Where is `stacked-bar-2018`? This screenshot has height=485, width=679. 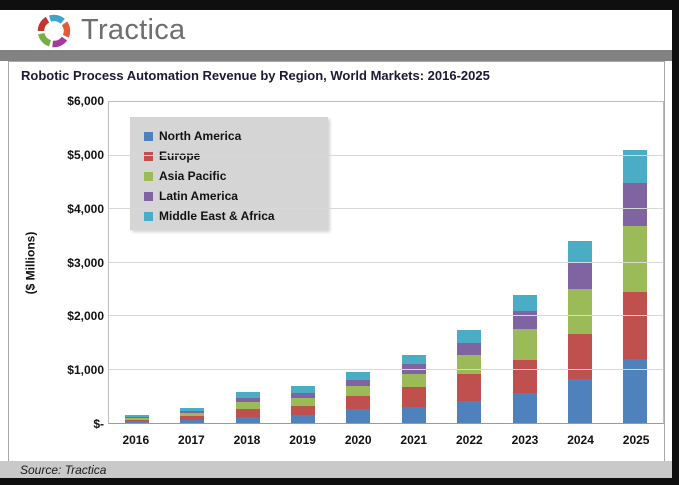 stacked-bar-2018 is located at coordinates (247, 262).